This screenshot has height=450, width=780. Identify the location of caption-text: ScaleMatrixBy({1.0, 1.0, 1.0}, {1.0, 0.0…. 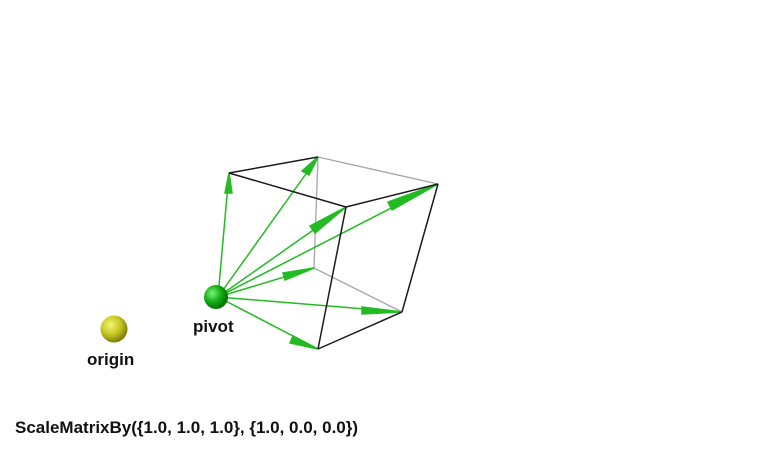
(187, 427).